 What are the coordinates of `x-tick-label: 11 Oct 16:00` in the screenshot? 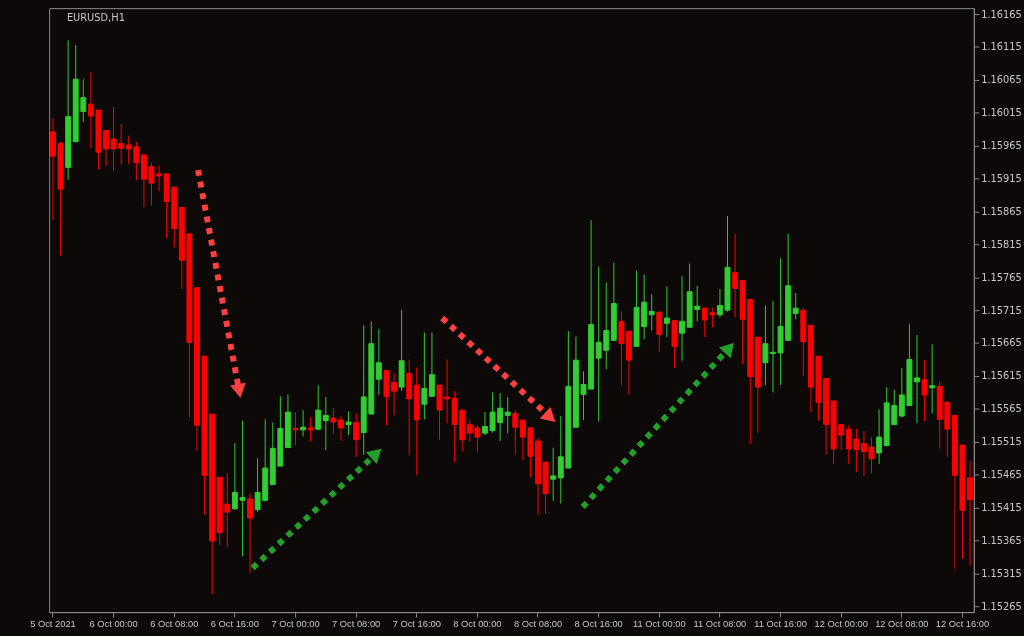 It's located at (780, 624).